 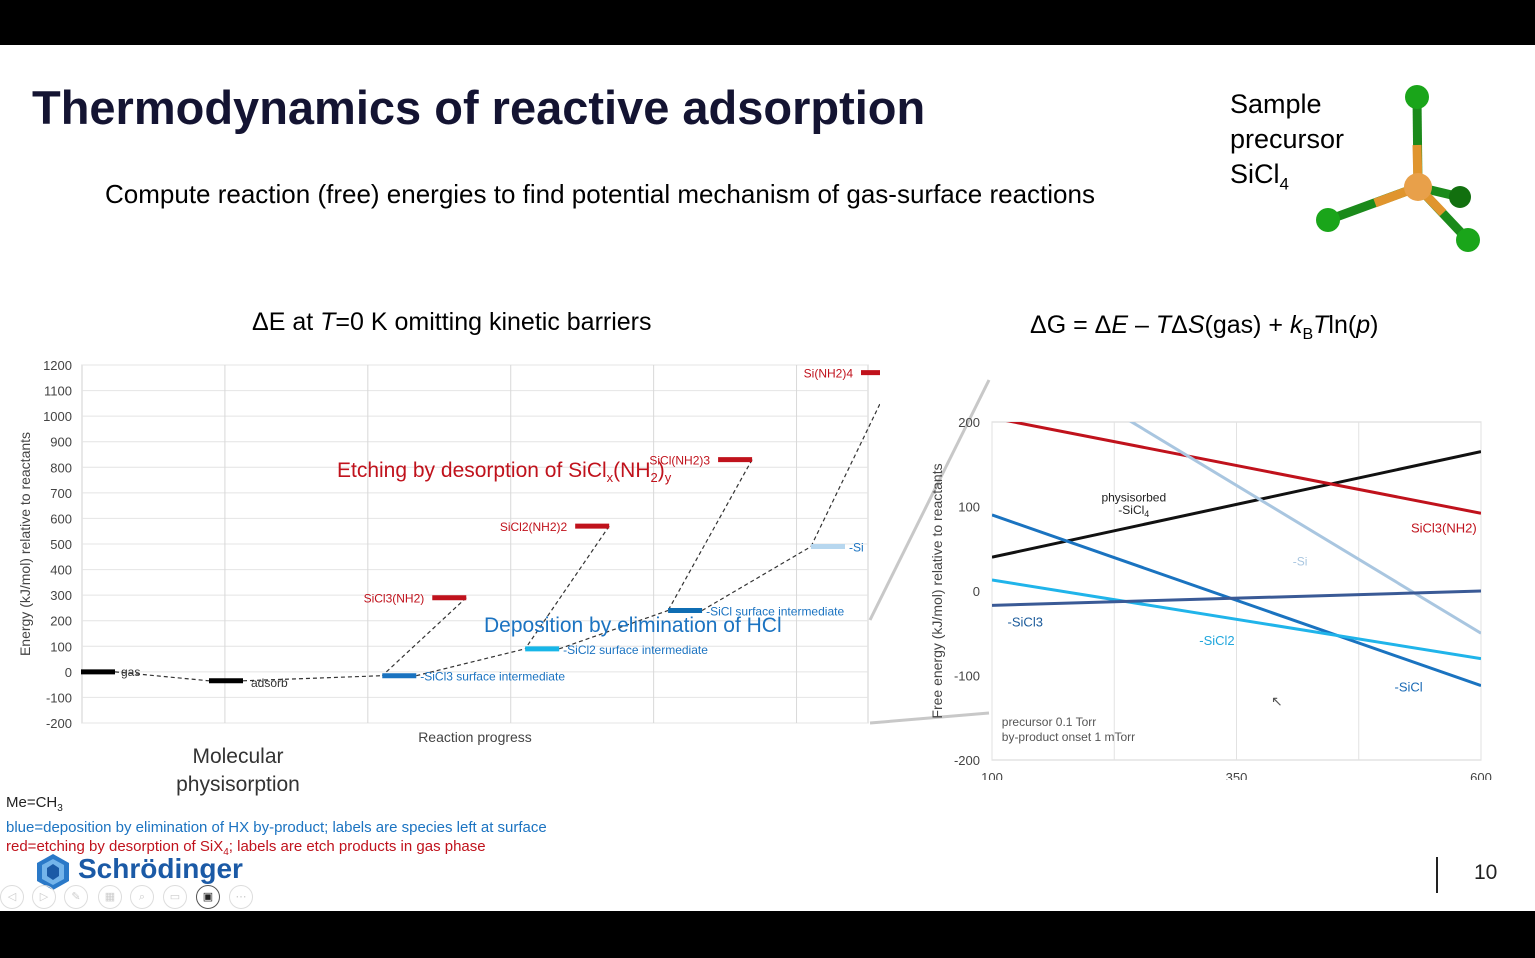 What do you see at coordinates (1025, 621) in the screenshot?
I see `label-sicl3: -SiCl3` at bounding box center [1025, 621].